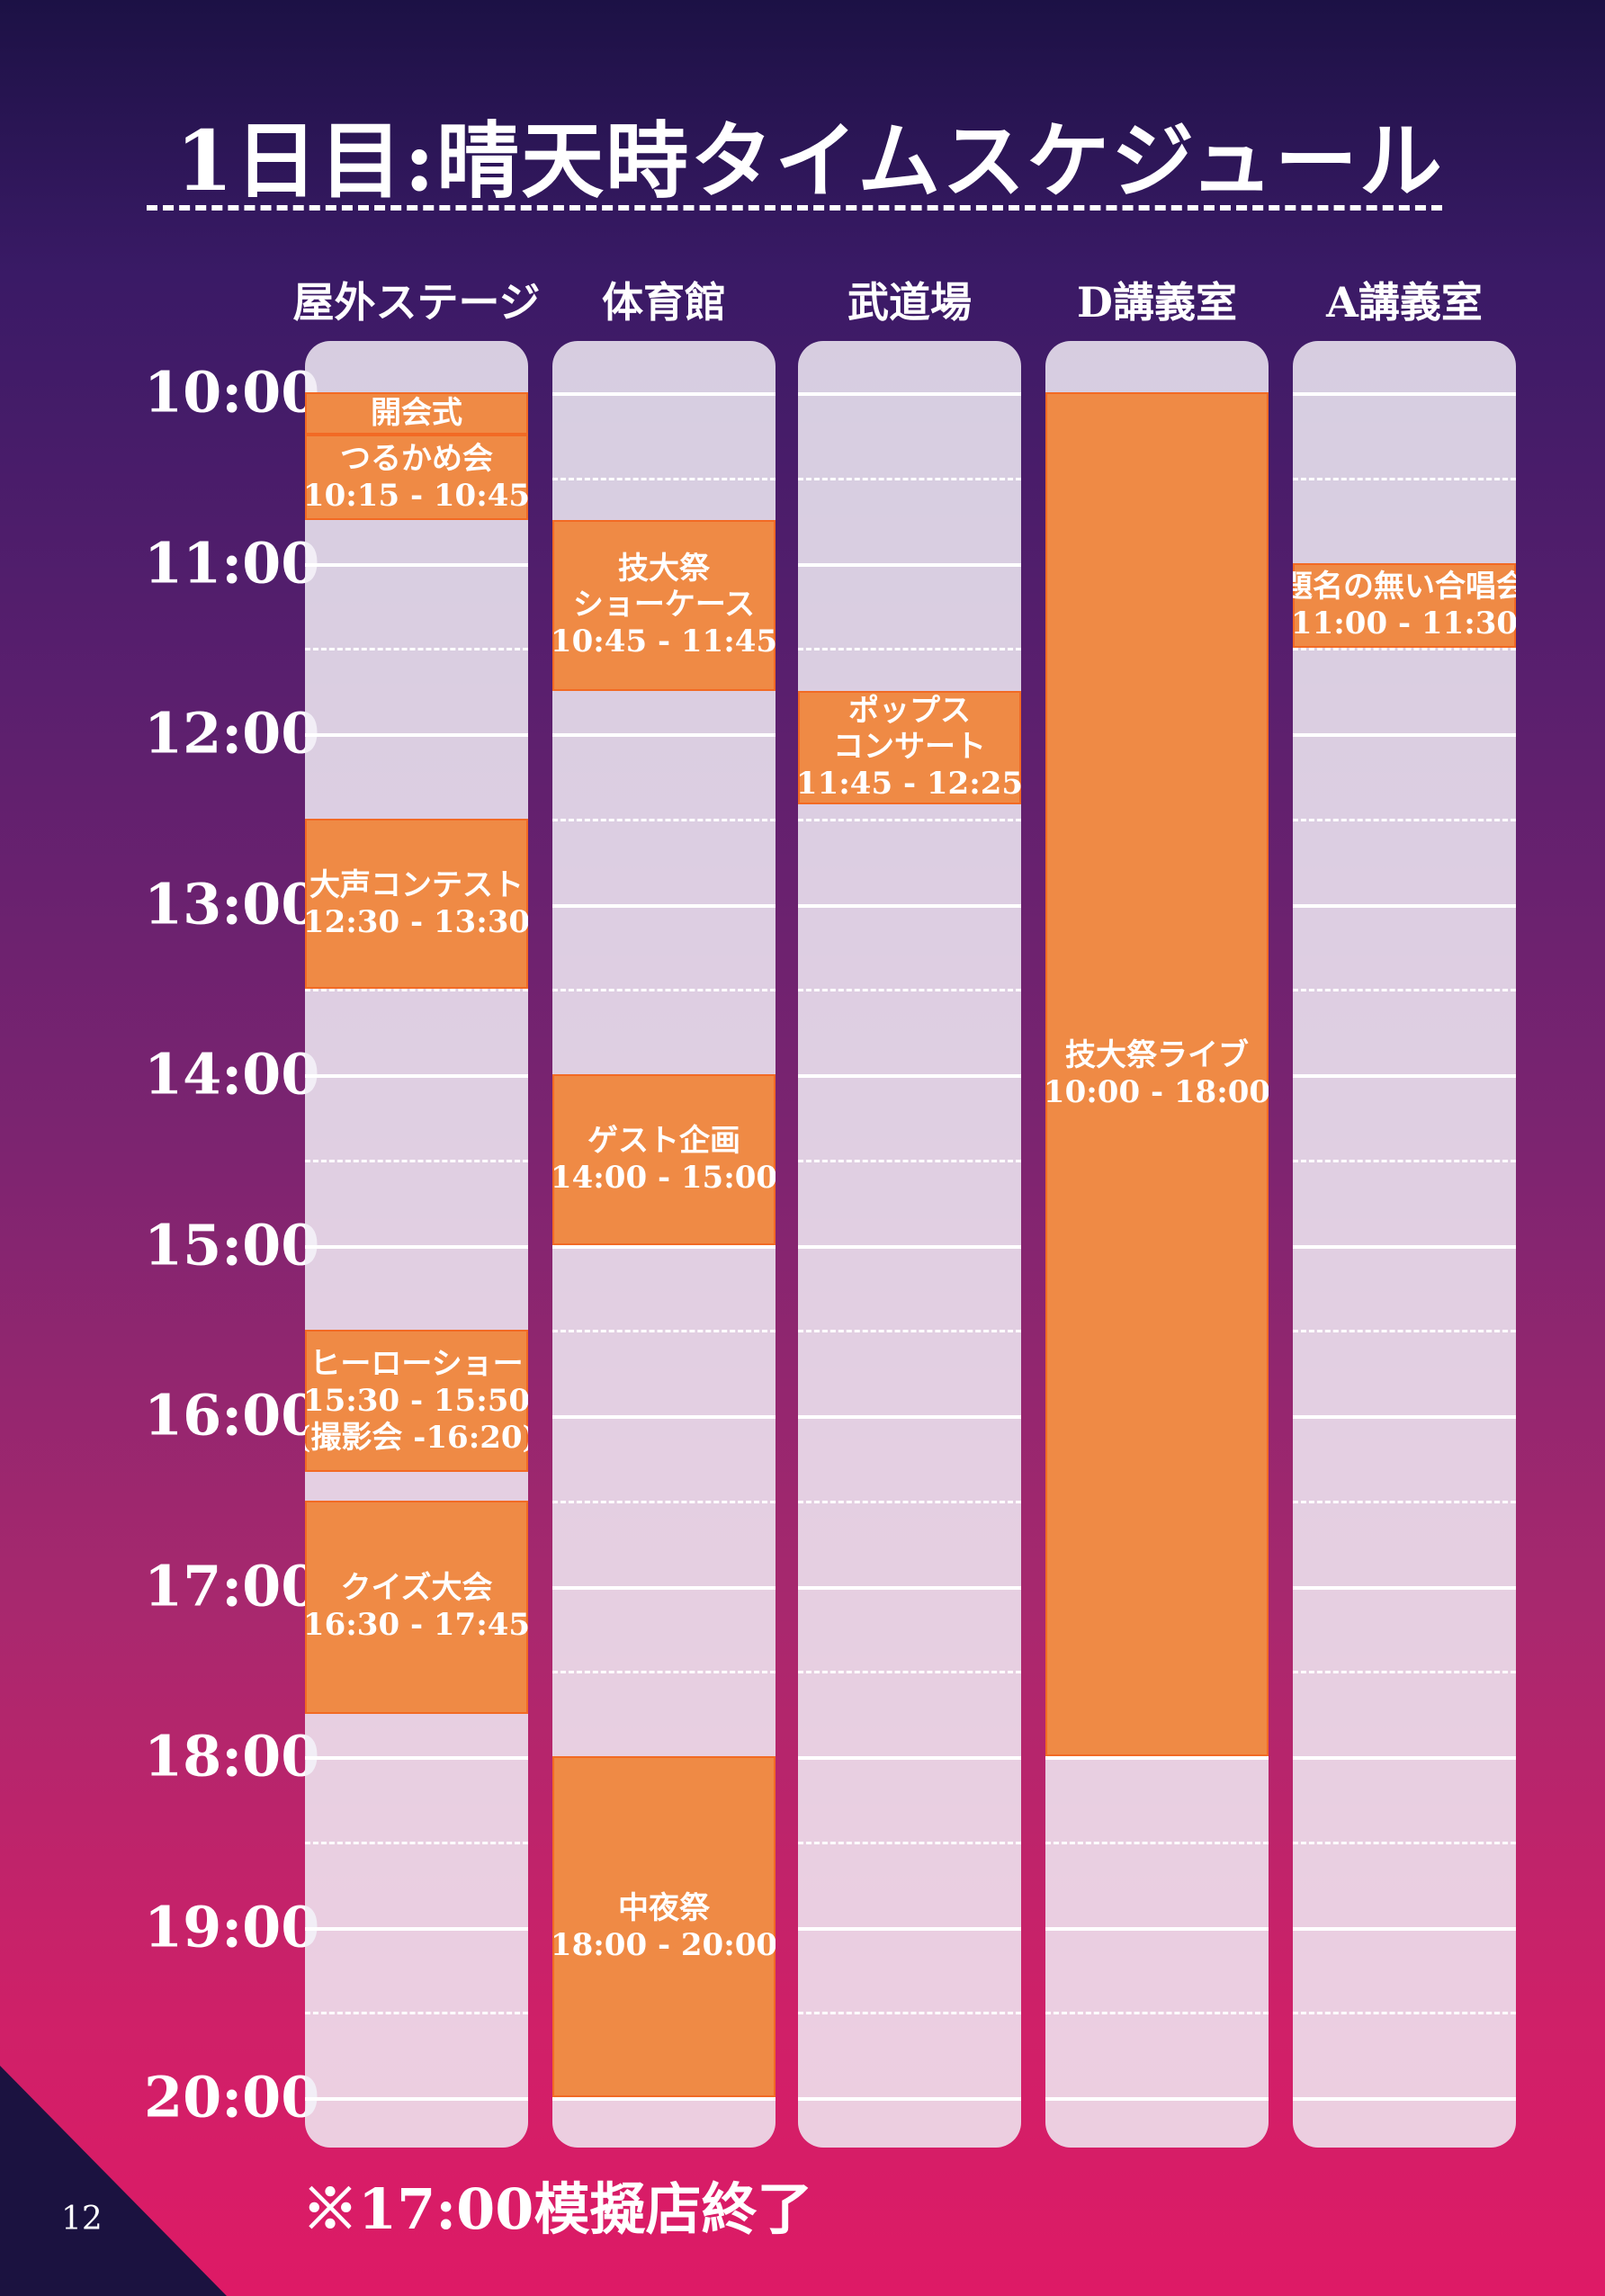 This screenshot has height=2296, width=1605. I want to click on event-time: 12:30 - 13:30, so click(417, 922).